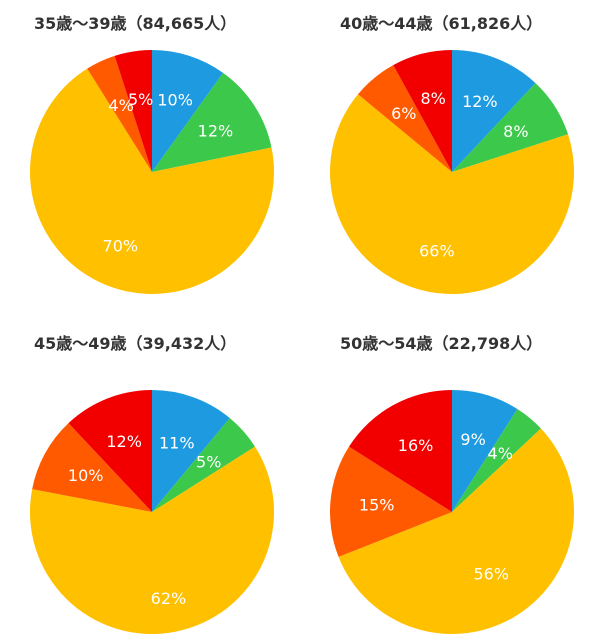 This screenshot has height=640, width=612. What do you see at coordinates (135, 23) in the screenshot?
I see `chart-title: 35歳～39歳（84,665人）` at bounding box center [135, 23].